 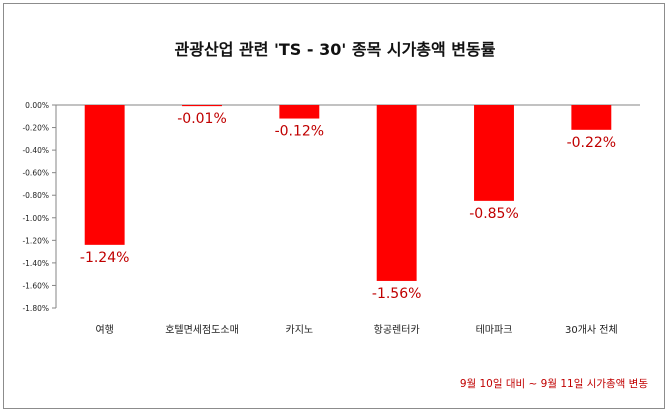 What do you see at coordinates (35, 285) in the screenshot?
I see `y-tick-label: -1.60%` at bounding box center [35, 285].